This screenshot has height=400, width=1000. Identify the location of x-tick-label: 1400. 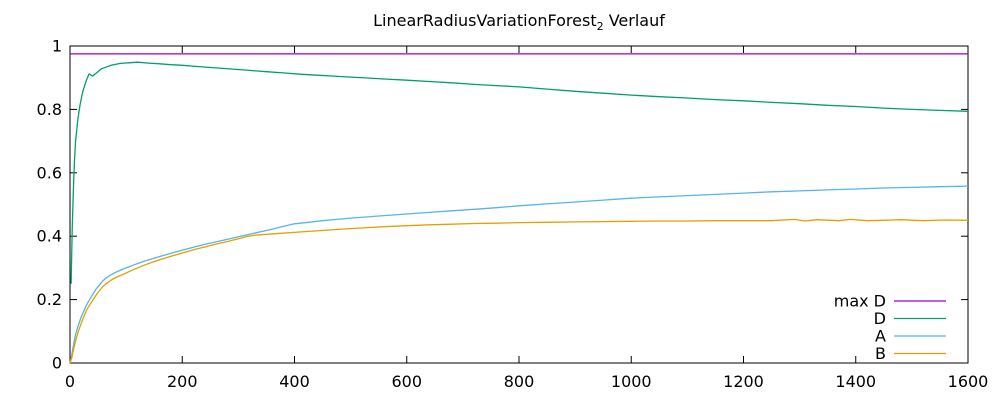
(855, 381).